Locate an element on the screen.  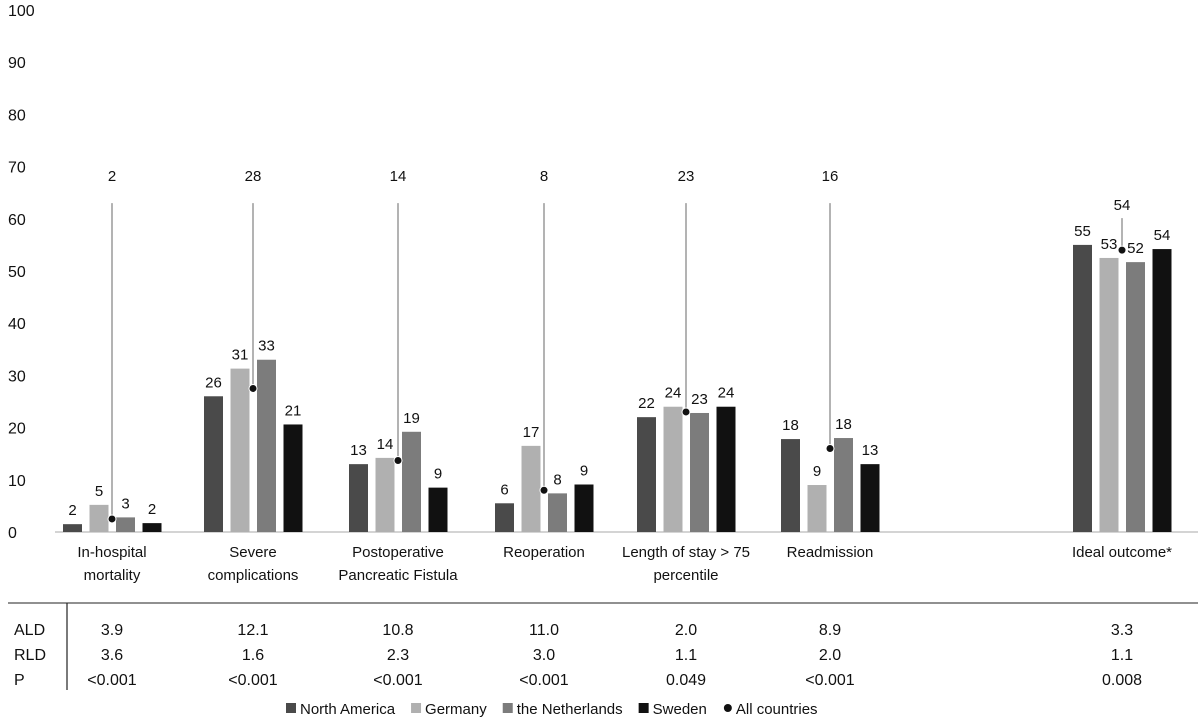
all-countries-value-label: 8 is located at coordinates (544, 176).